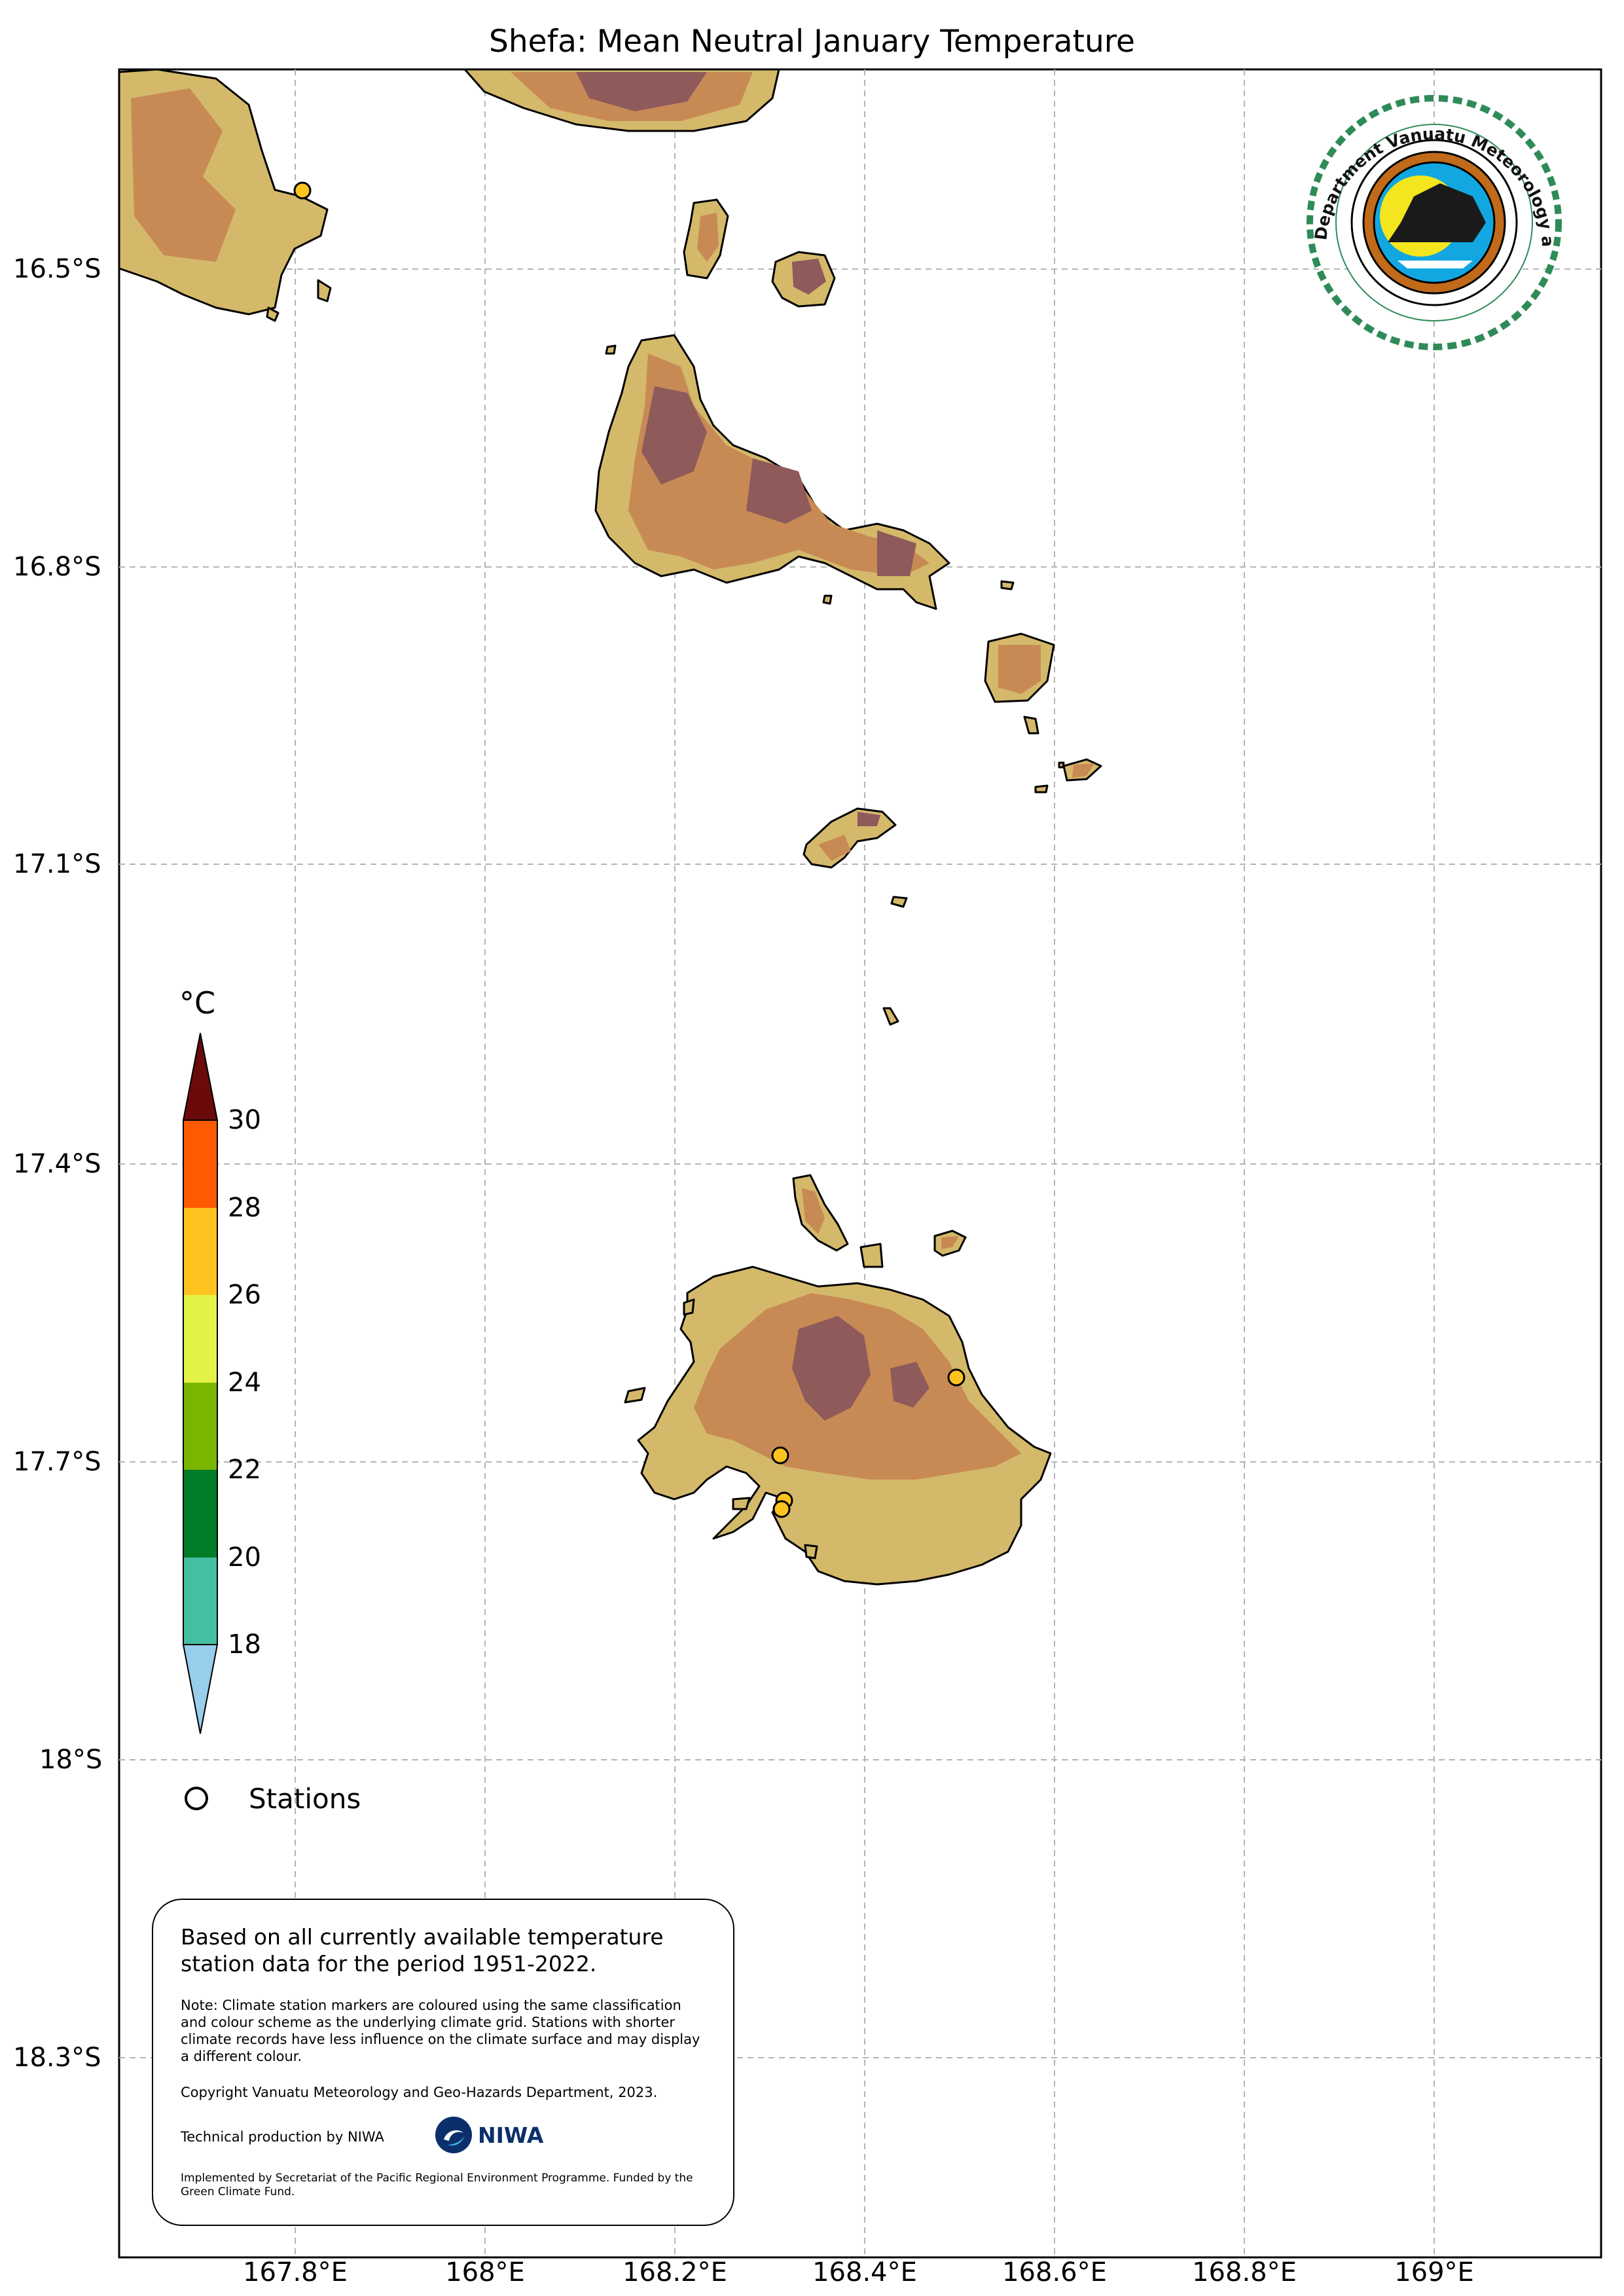 The height and width of the screenshot is (2296, 1624). Describe the element at coordinates (196, 1798) in the screenshot. I see `station-legend-marker` at that location.